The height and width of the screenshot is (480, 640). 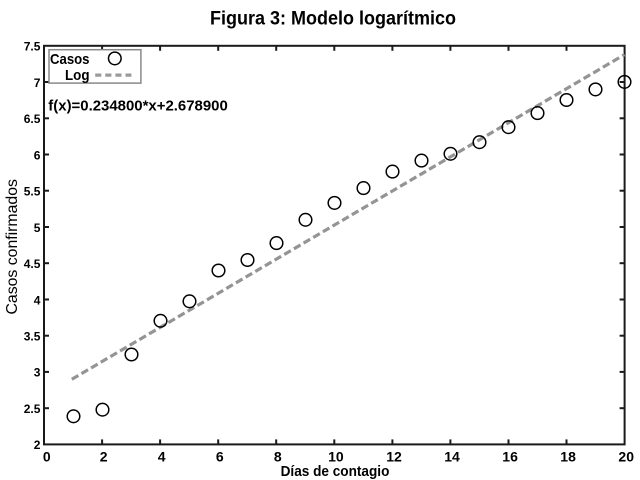 What do you see at coordinates (32, 192) in the screenshot?
I see `svg-text: 5.5` at bounding box center [32, 192].